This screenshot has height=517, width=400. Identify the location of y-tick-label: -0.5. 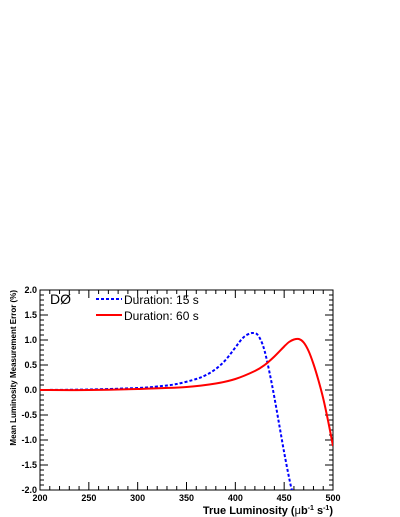
(29, 415).